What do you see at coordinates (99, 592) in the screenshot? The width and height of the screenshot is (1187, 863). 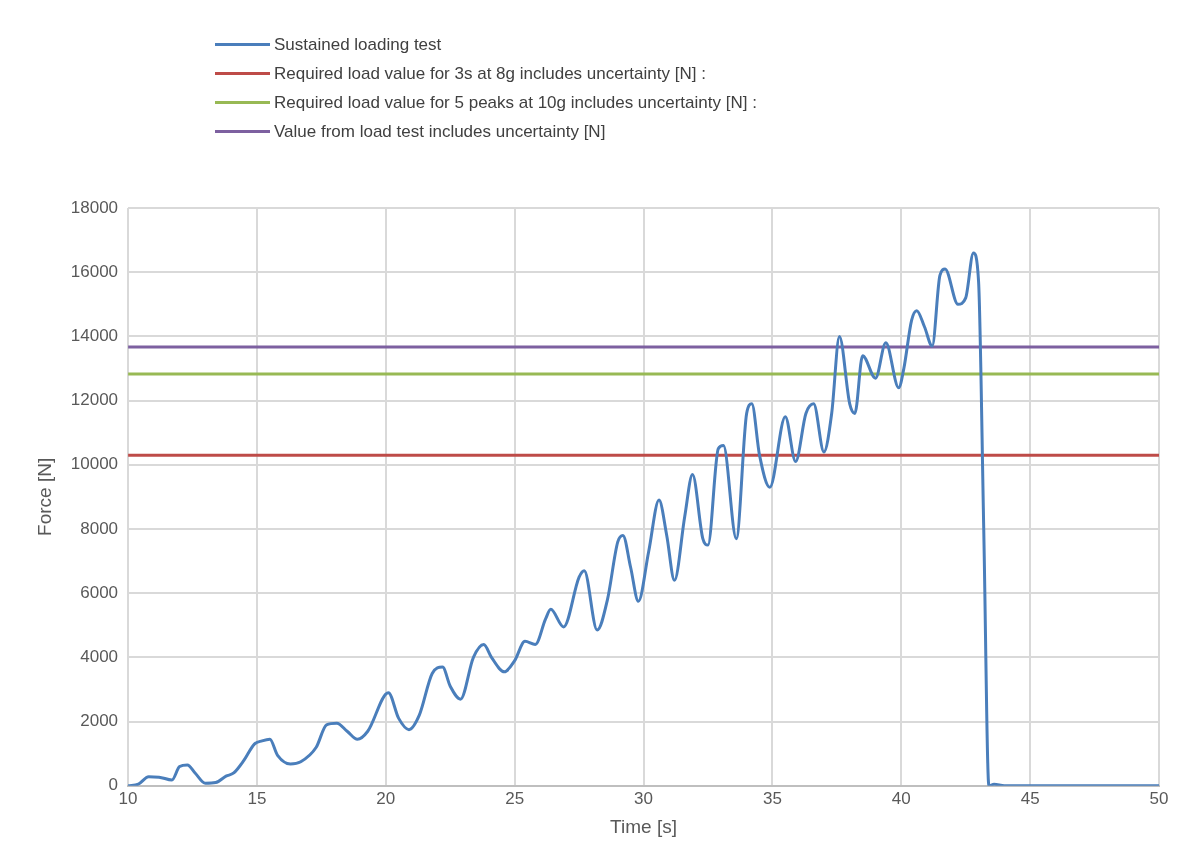 I see `y-tick-label: 6000` at bounding box center [99, 592].